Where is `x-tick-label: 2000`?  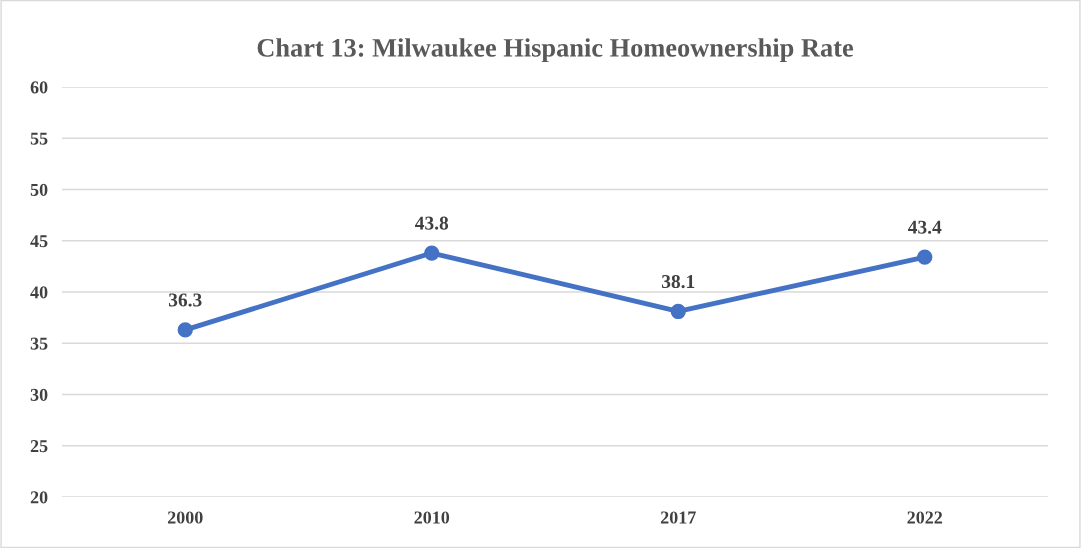
x-tick-label: 2000 is located at coordinates (185, 517).